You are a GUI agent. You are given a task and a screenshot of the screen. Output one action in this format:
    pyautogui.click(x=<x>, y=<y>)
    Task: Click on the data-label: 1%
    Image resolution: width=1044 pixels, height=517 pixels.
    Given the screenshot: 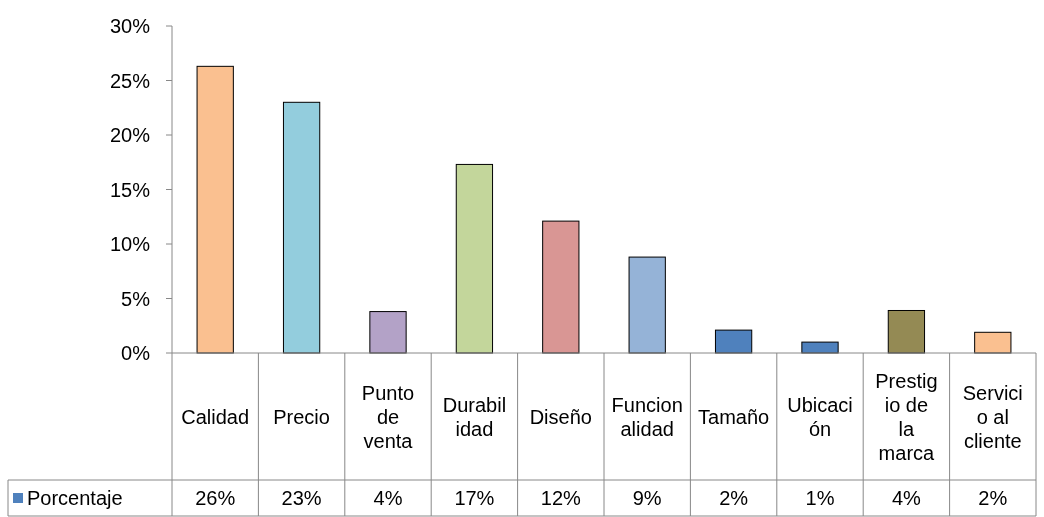 What is the action you would take?
    pyautogui.click(x=820, y=498)
    